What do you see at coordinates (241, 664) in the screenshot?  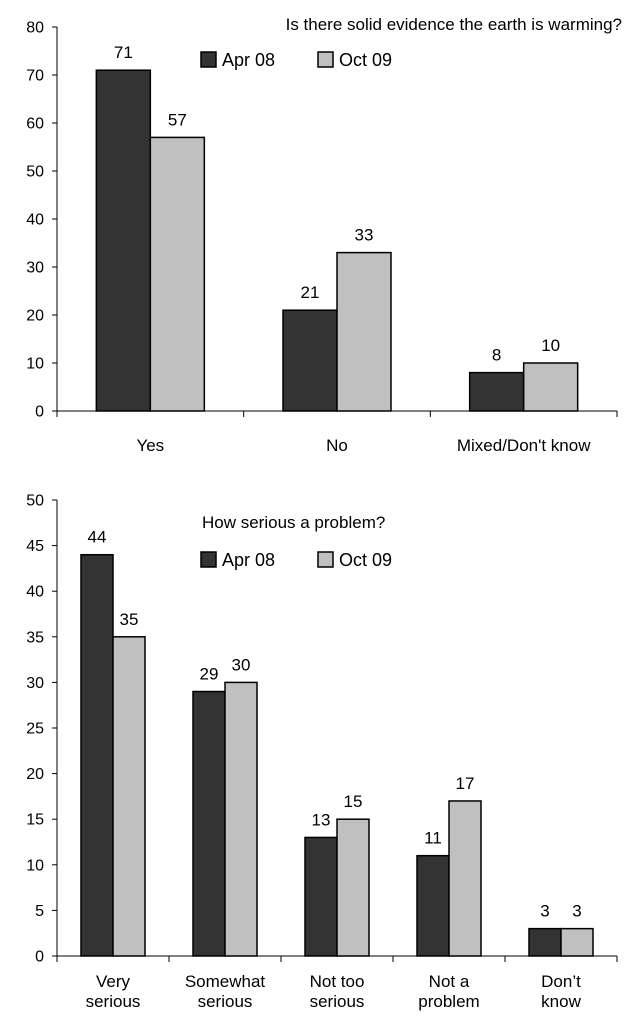 I see `data-label: 30` at bounding box center [241, 664].